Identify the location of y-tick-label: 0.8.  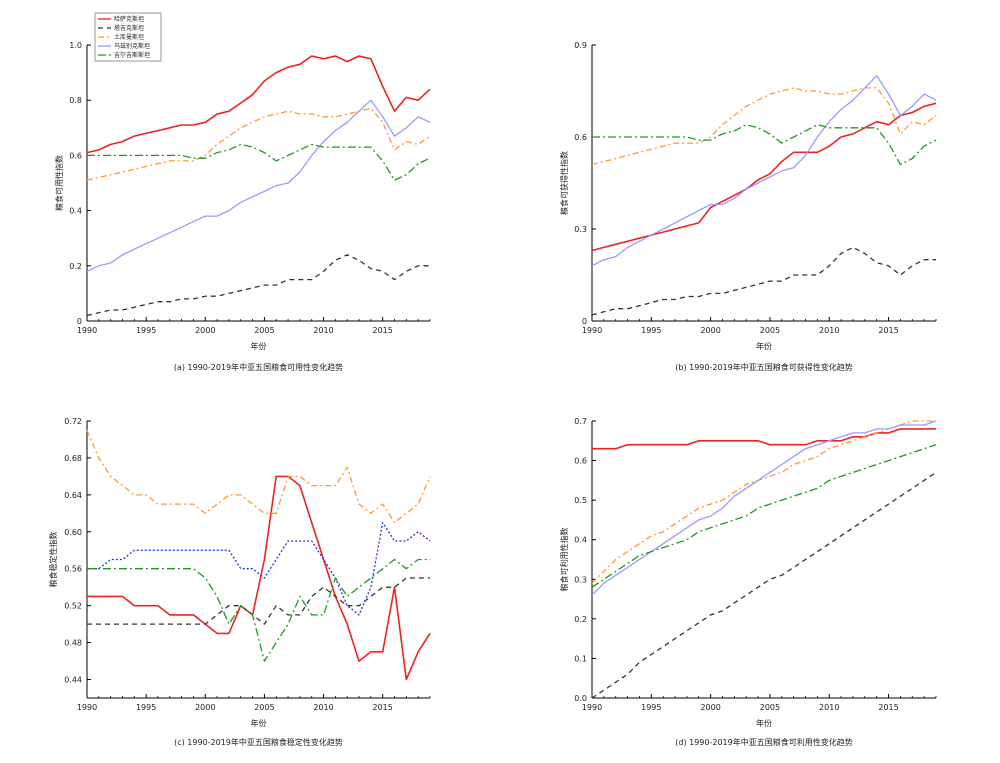
(75, 100).